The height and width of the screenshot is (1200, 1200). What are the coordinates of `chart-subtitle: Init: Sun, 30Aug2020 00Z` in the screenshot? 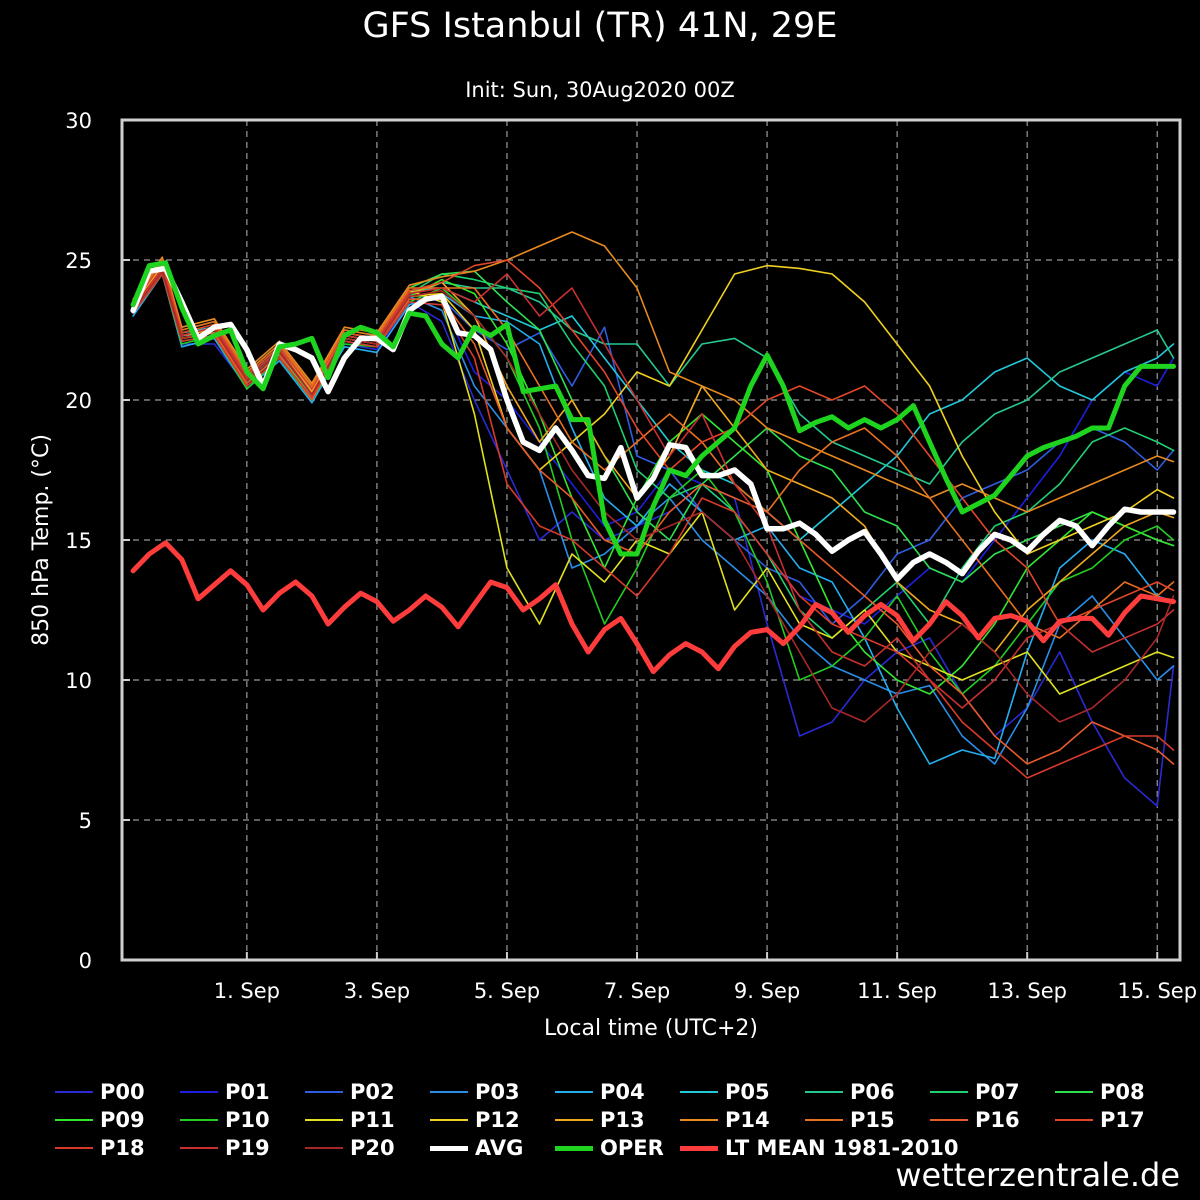 It's located at (600, 90).